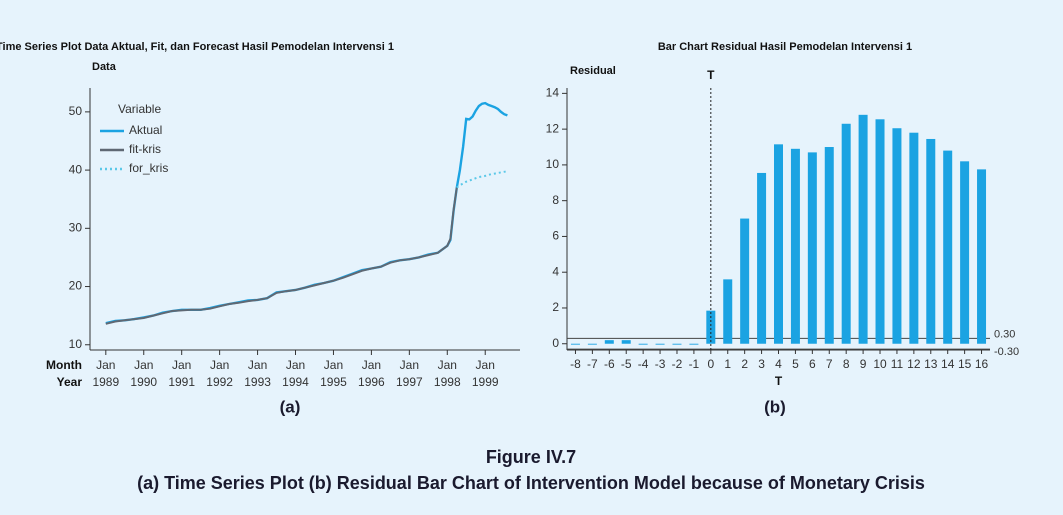  Describe the element at coordinates (914, 364) in the screenshot. I see `x-tick-label: 12` at that location.